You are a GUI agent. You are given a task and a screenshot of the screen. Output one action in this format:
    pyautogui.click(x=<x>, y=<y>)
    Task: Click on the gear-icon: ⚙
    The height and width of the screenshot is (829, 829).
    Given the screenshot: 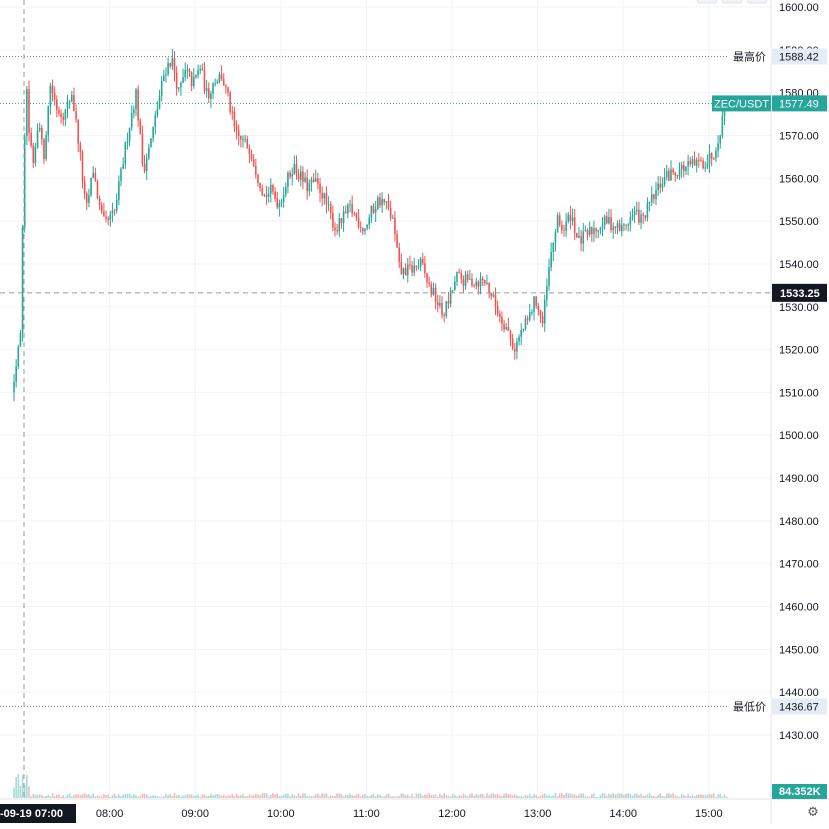 What is the action you would take?
    pyautogui.click(x=813, y=811)
    